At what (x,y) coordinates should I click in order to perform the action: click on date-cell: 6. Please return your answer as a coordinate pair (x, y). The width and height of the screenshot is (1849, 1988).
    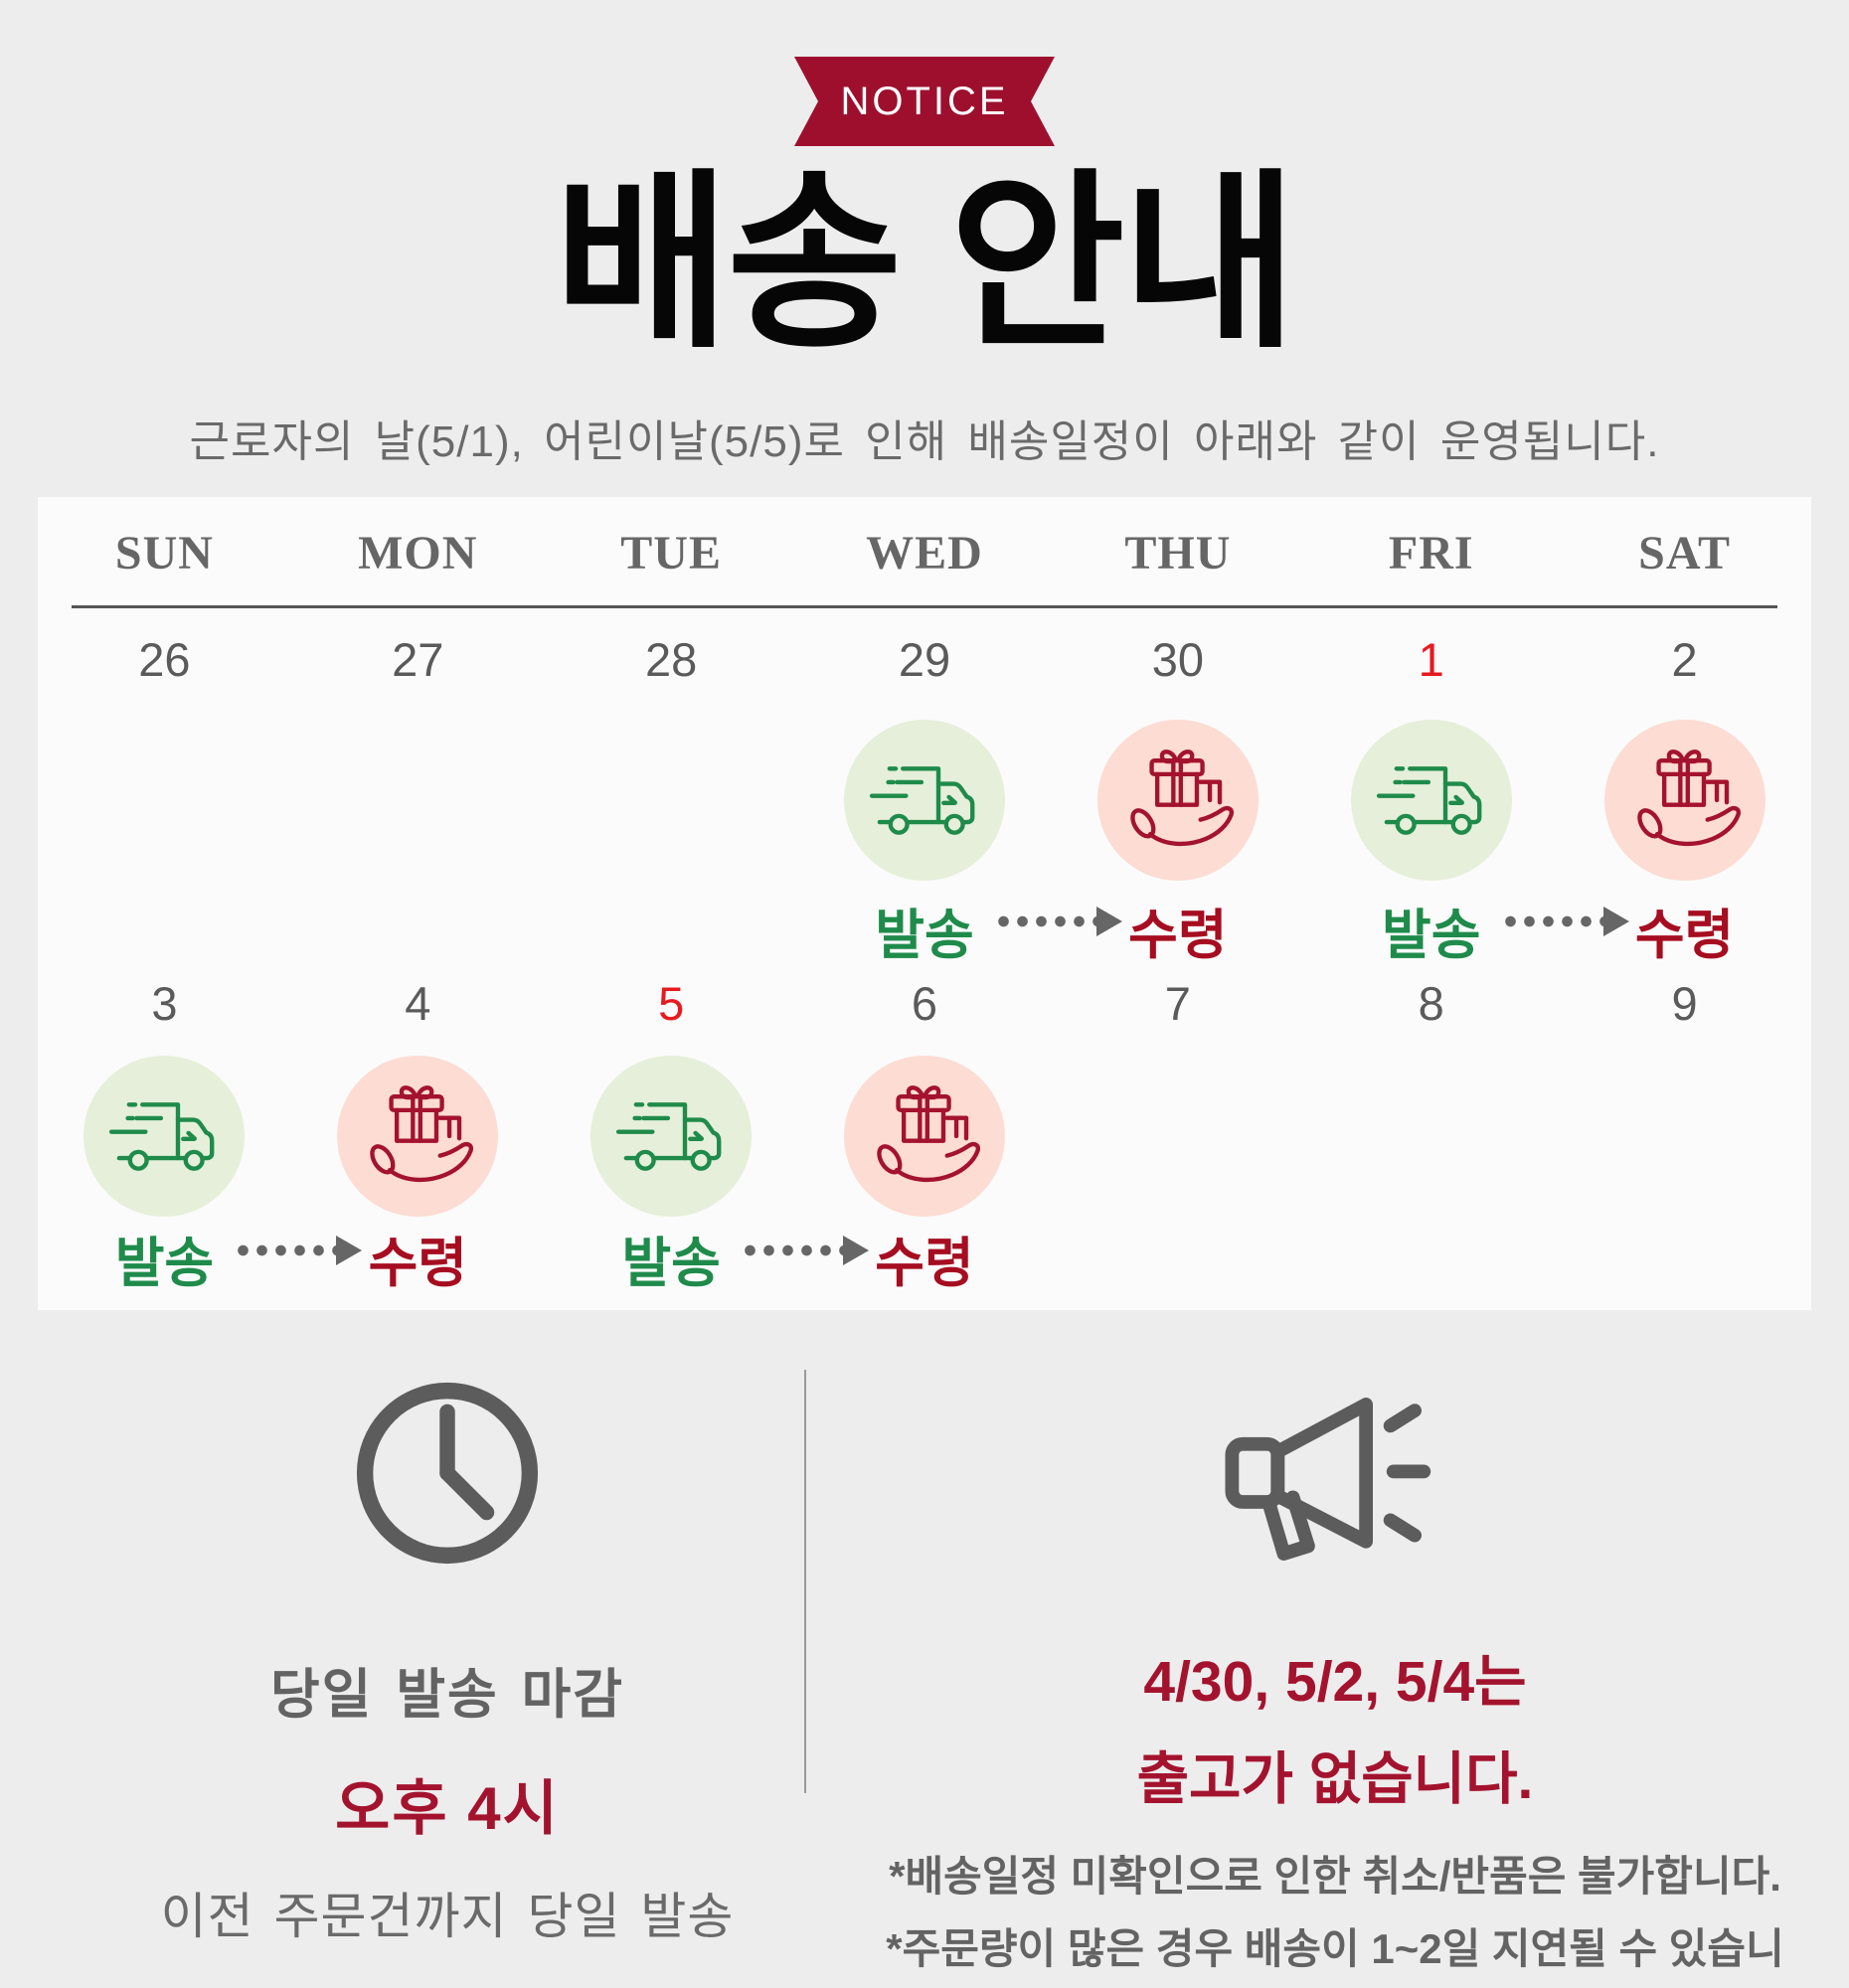
    Looking at the image, I should click on (924, 1003).